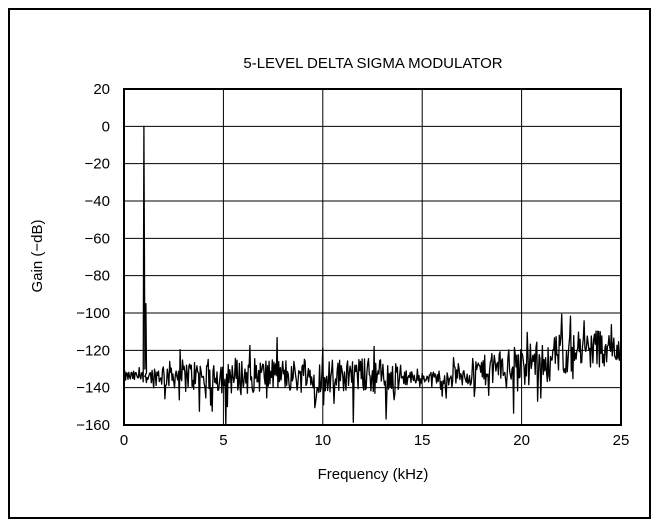 This screenshot has width=660, height=529. I want to click on y-tick-label: −120, so click(93, 350).